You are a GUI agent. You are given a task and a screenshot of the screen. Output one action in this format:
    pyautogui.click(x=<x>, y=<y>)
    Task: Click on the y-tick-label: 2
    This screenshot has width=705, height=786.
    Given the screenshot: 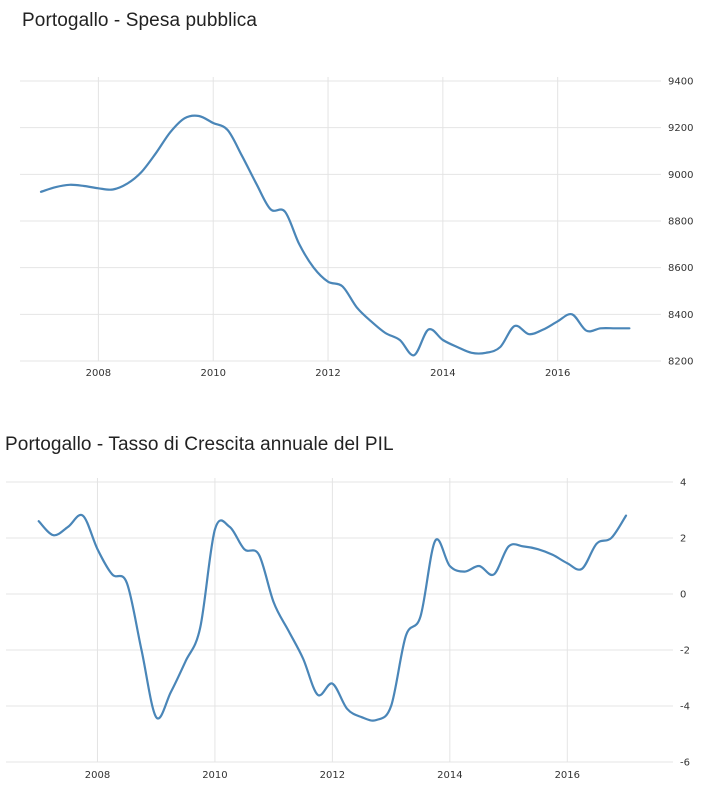 What is the action you would take?
    pyautogui.click(x=683, y=539)
    